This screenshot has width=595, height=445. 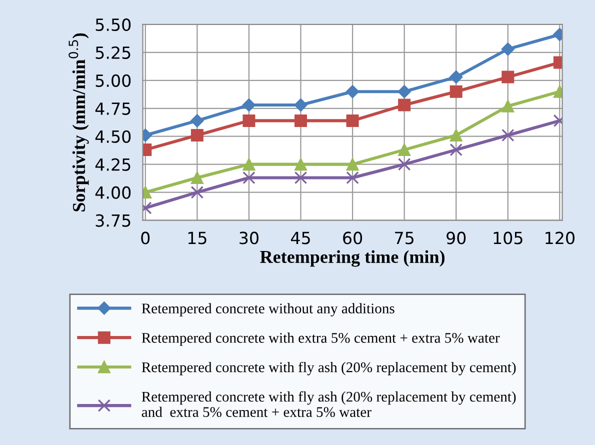 I want to click on x-tick-label: 120, so click(x=560, y=238).